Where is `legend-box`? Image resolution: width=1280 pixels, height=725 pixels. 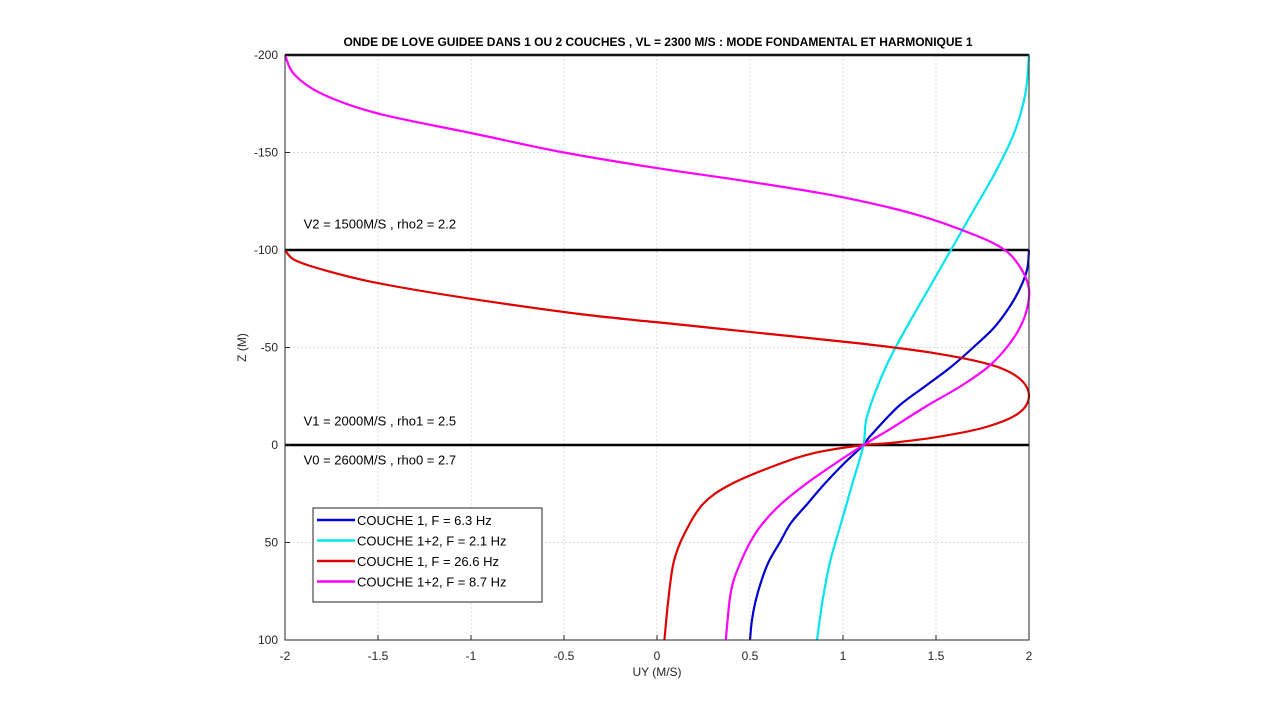
legend-box is located at coordinates (427, 555).